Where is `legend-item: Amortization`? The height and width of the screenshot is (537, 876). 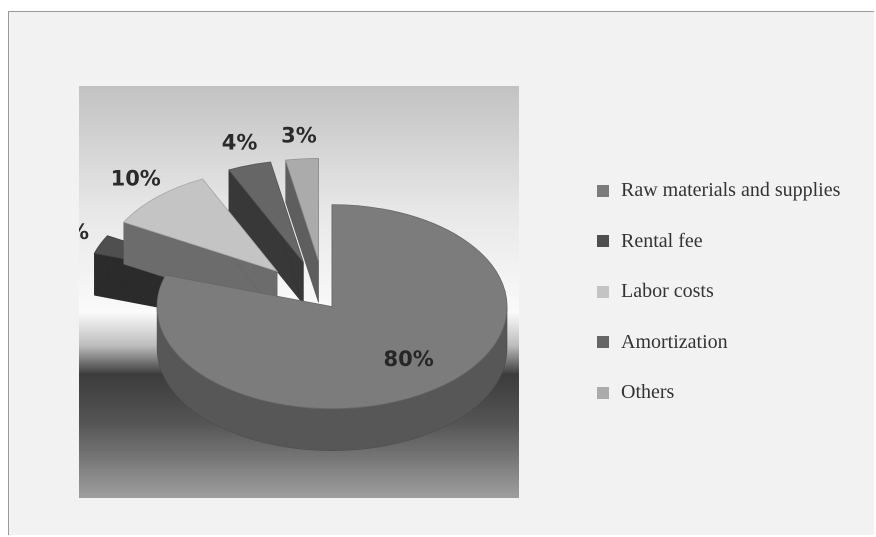 legend-item: Amortization is located at coordinates (718, 342).